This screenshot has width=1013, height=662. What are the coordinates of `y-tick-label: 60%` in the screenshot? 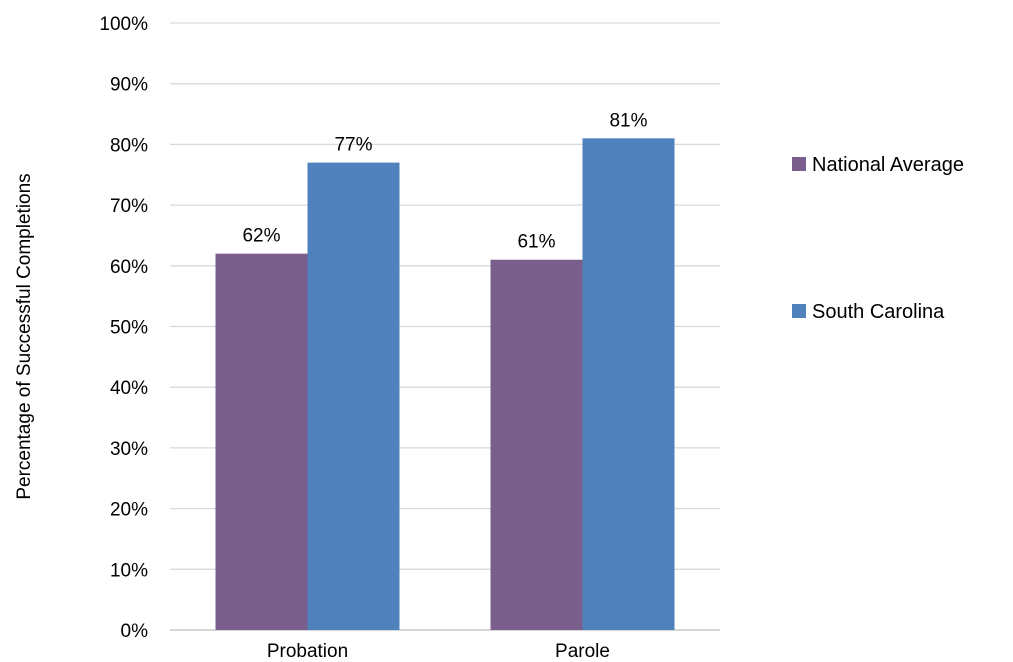 It's located at (129, 267).